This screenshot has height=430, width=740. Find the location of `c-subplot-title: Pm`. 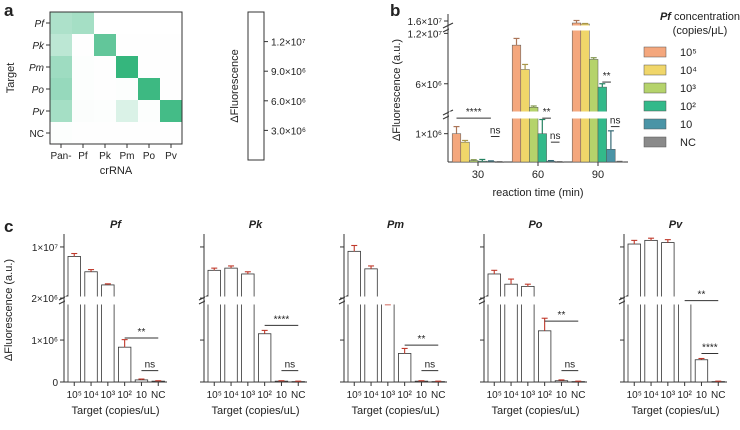

c-subplot-title: Pm is located at coordinates (395, 225).